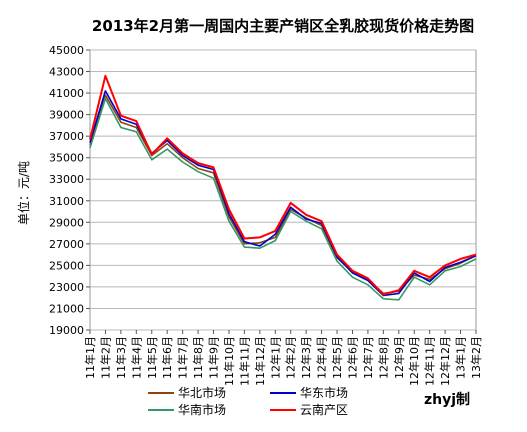  Describe the element at coordinates (476, 357) in the screenshot. I see `x-tick-label: 13年2月` at that location.